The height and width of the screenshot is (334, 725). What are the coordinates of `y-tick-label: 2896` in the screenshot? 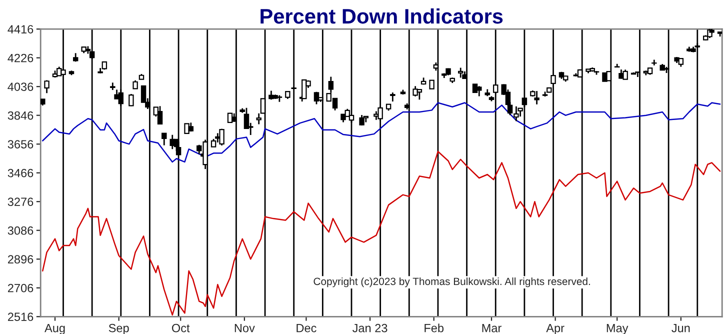 It's located at (21, 259).